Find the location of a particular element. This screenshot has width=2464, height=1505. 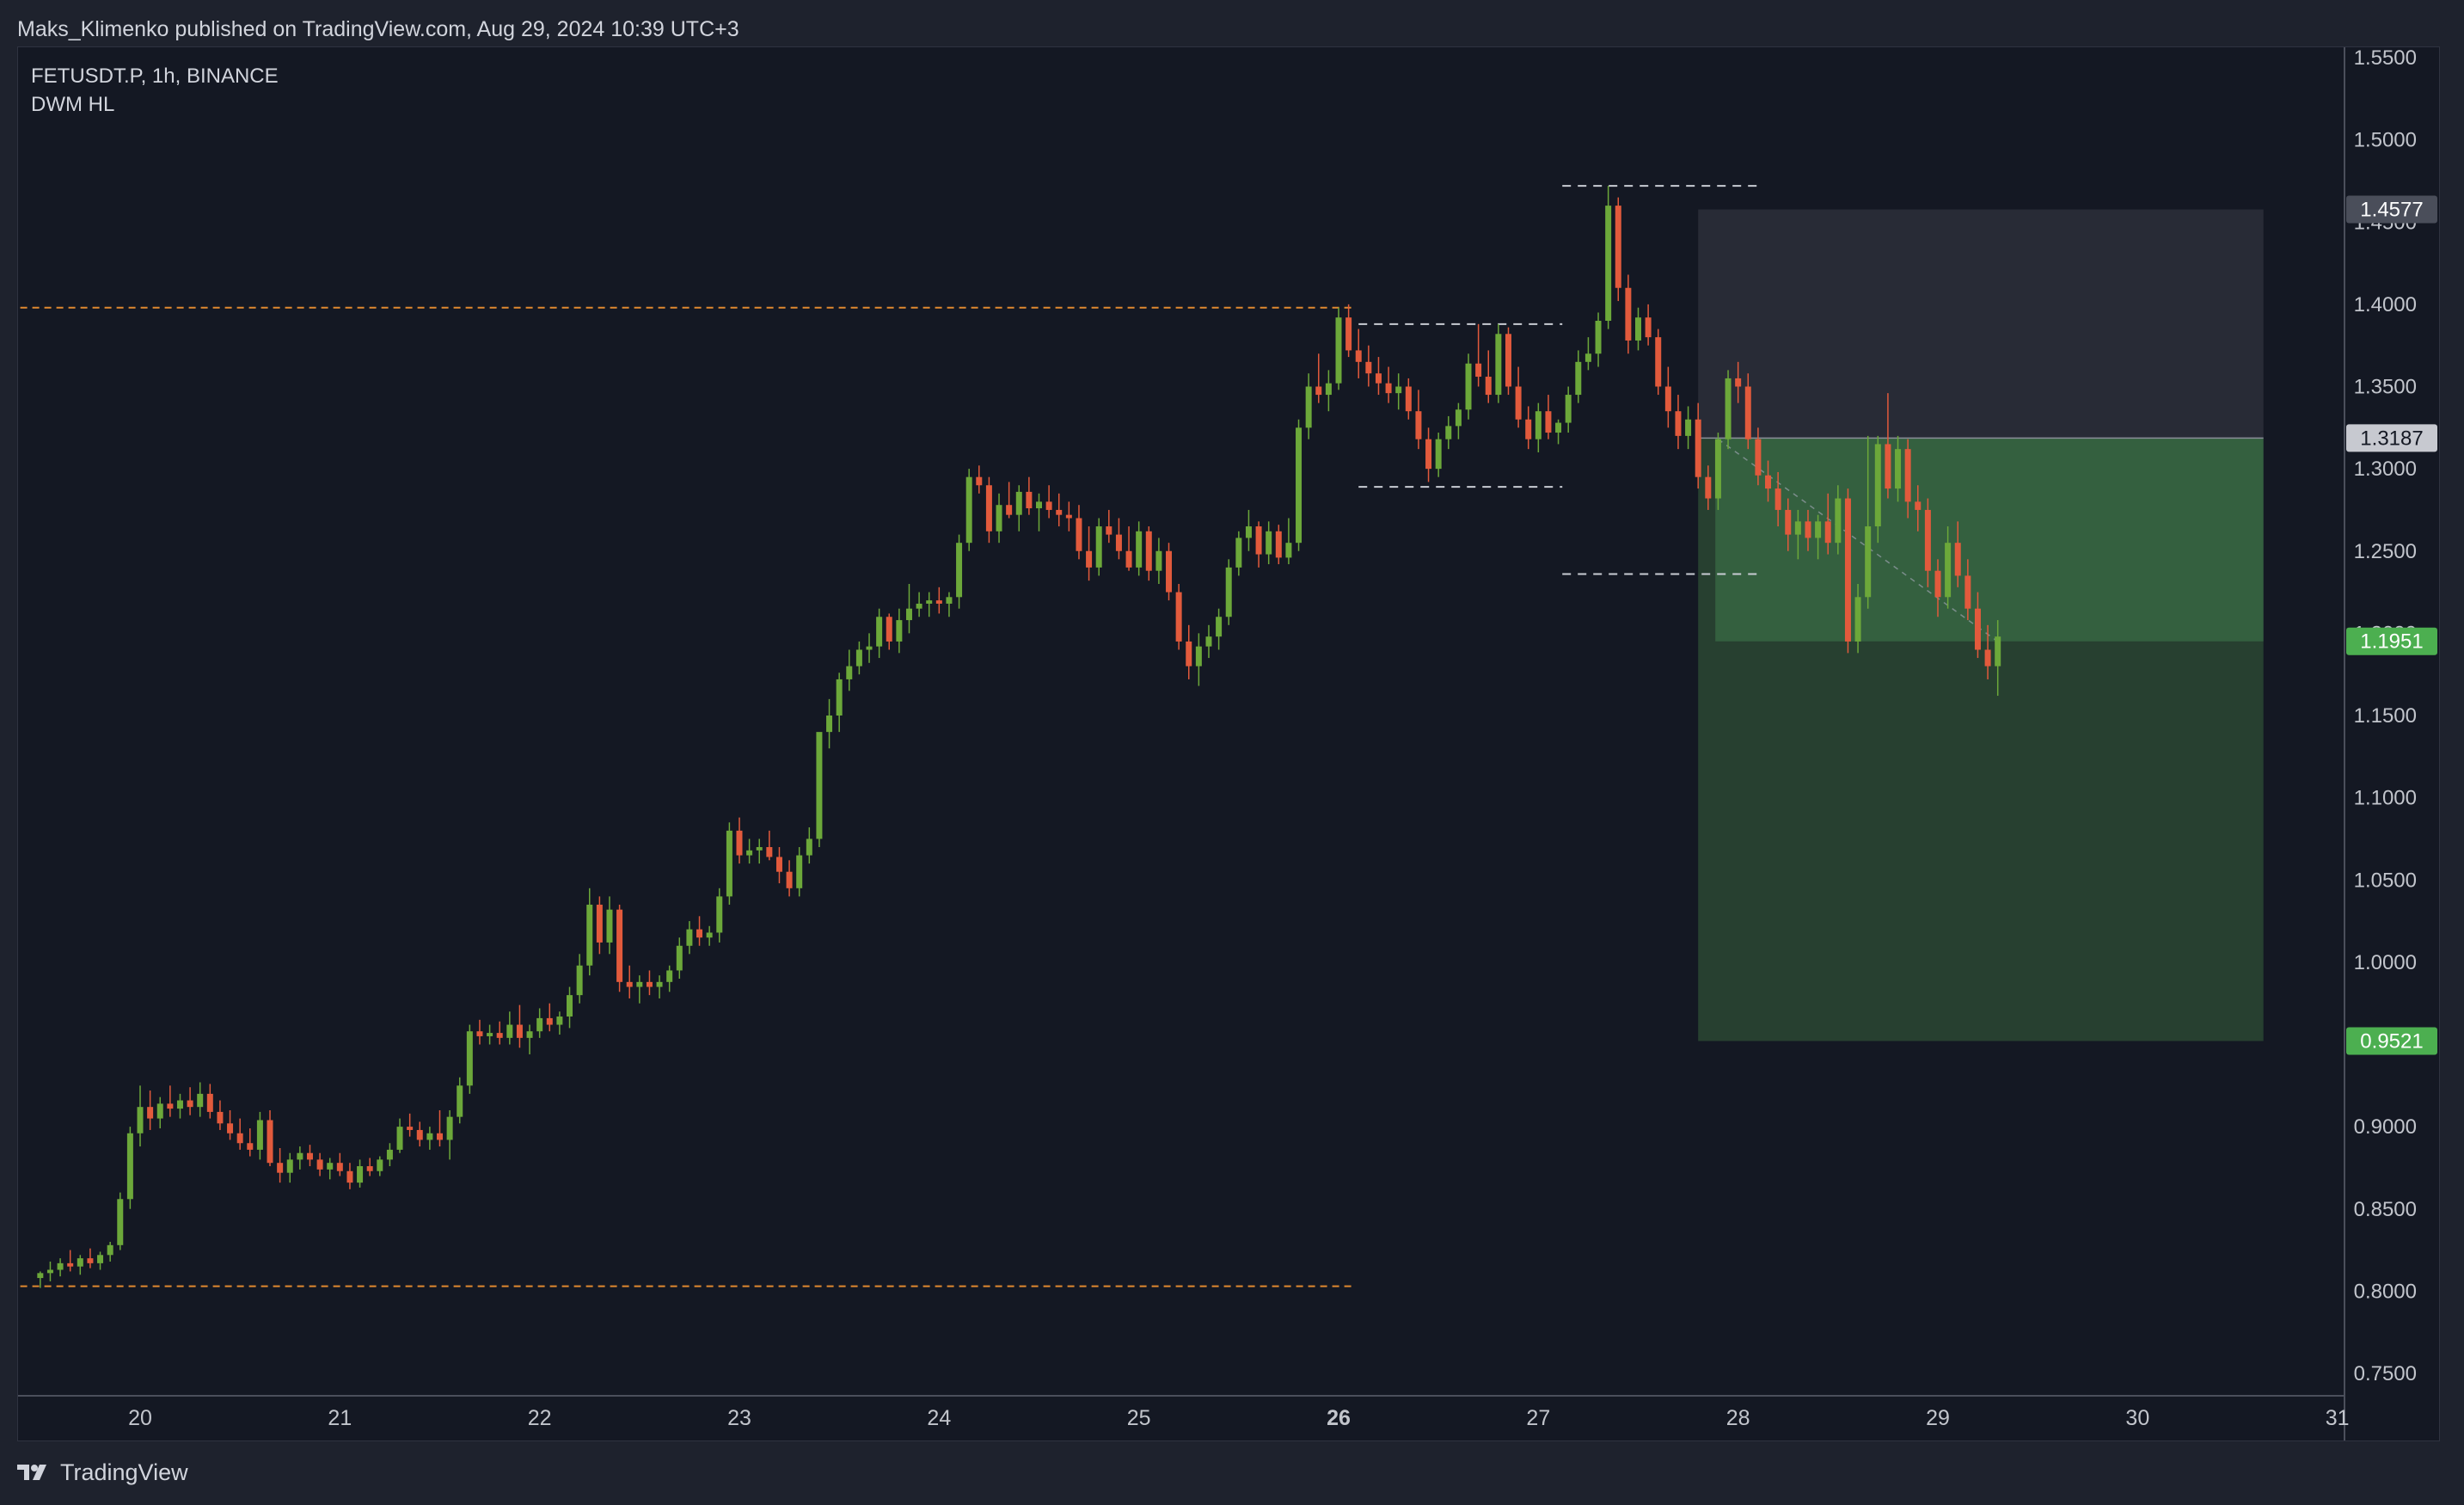

indicator-name: DWM HL is located at coordinates (73, 105).